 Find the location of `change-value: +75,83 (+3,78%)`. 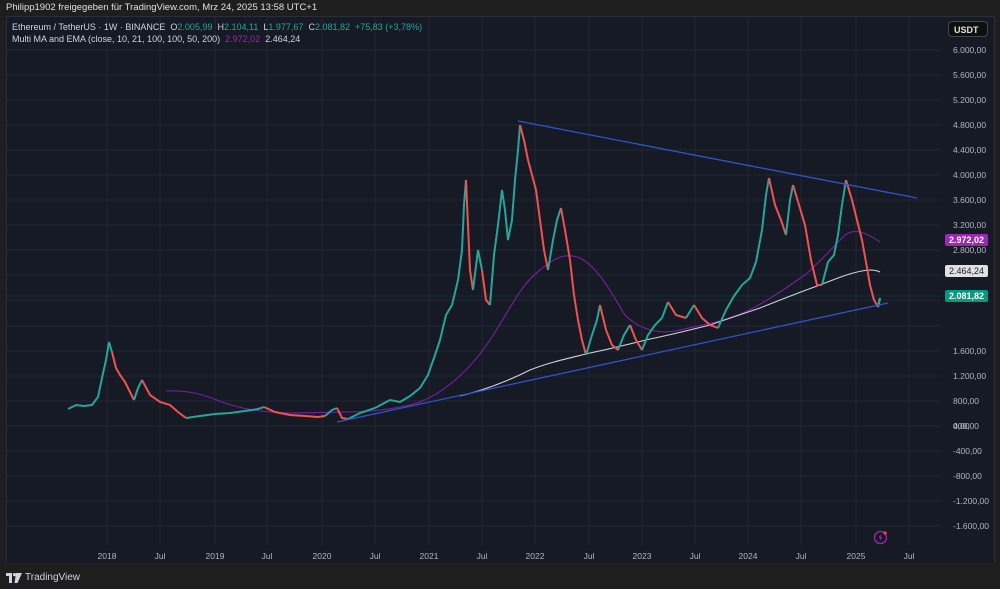

change-value: +75,83 (+3,78%) is located at coordinates (389, 27).